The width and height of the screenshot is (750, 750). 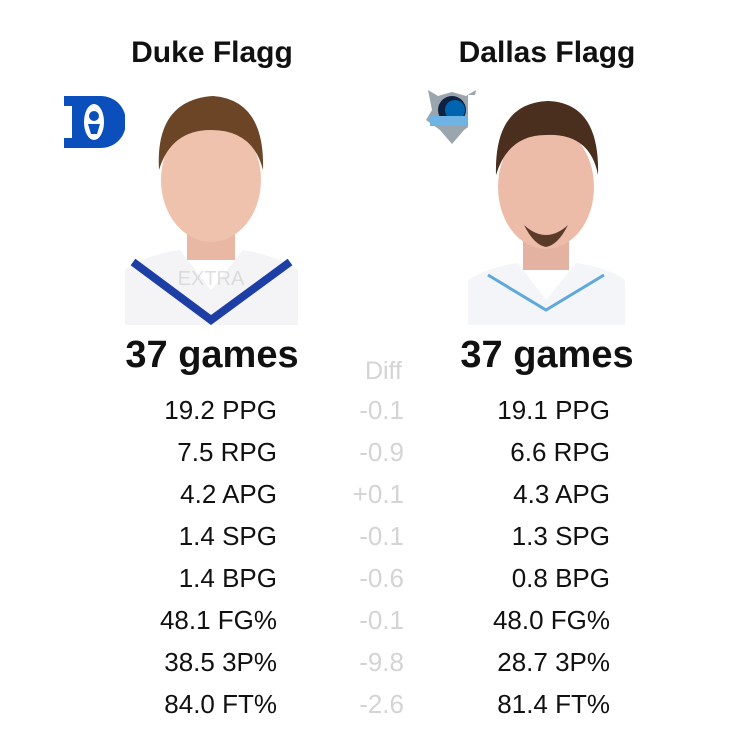 I want to click on diff-value: -9.8, so click(x=381, y=662).